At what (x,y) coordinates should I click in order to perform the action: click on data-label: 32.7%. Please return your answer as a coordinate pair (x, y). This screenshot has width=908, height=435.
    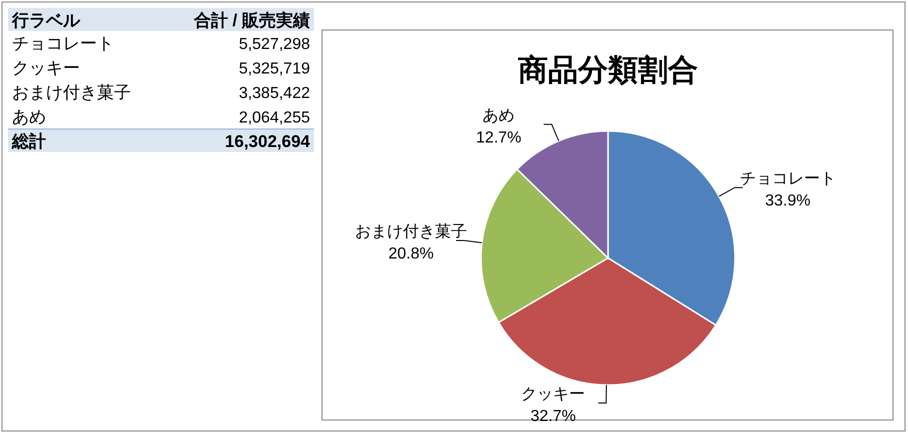
    Looking at the image, I should click on (553, 416).